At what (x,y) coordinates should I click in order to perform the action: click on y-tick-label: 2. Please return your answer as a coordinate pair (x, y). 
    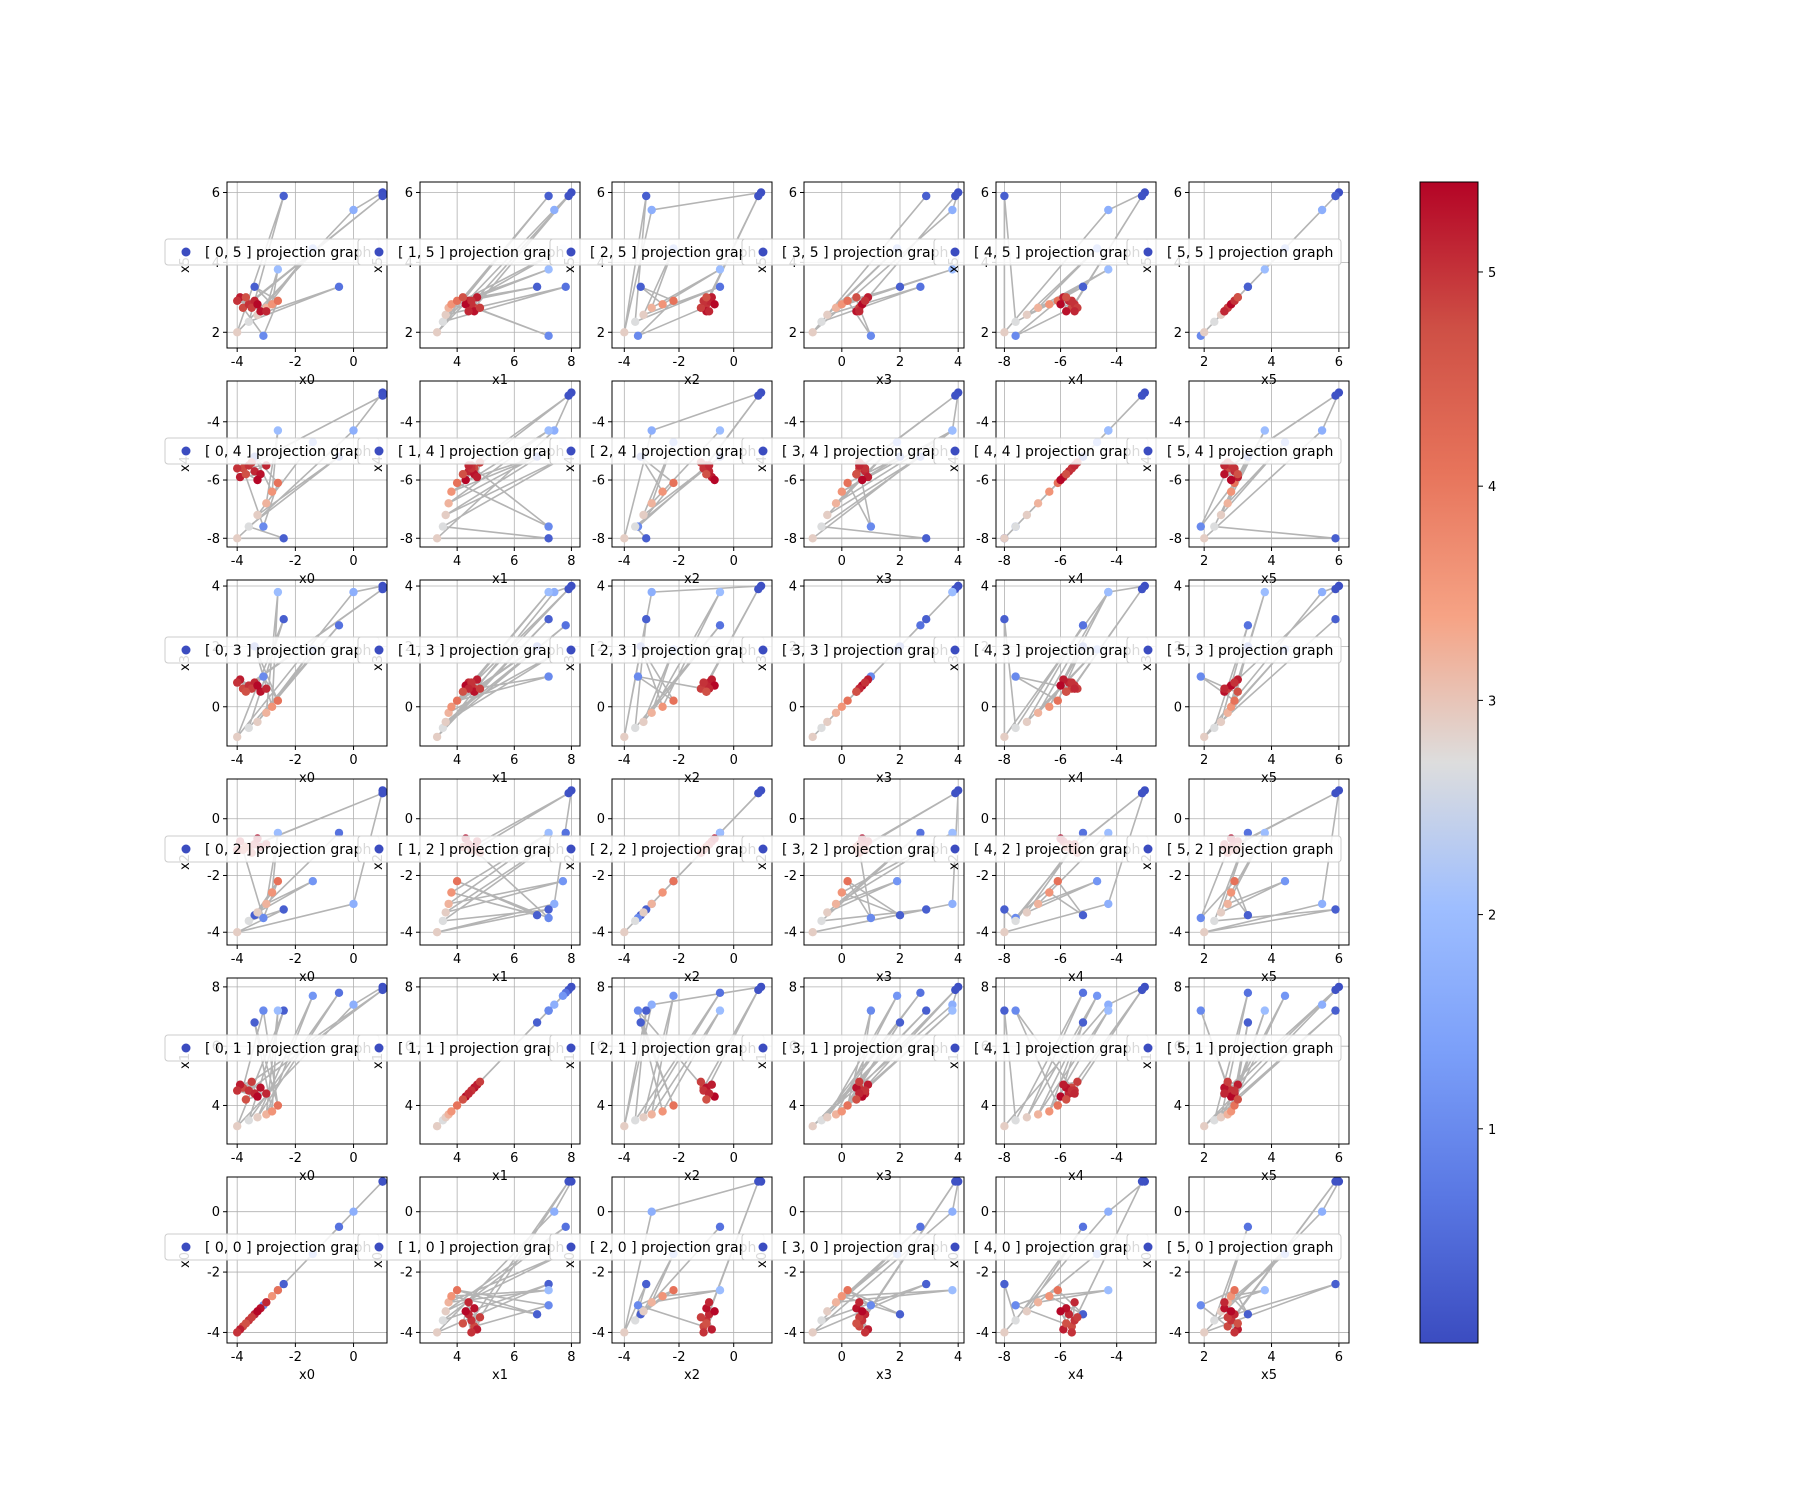
    Looking at the image, I should click on (793, 333).